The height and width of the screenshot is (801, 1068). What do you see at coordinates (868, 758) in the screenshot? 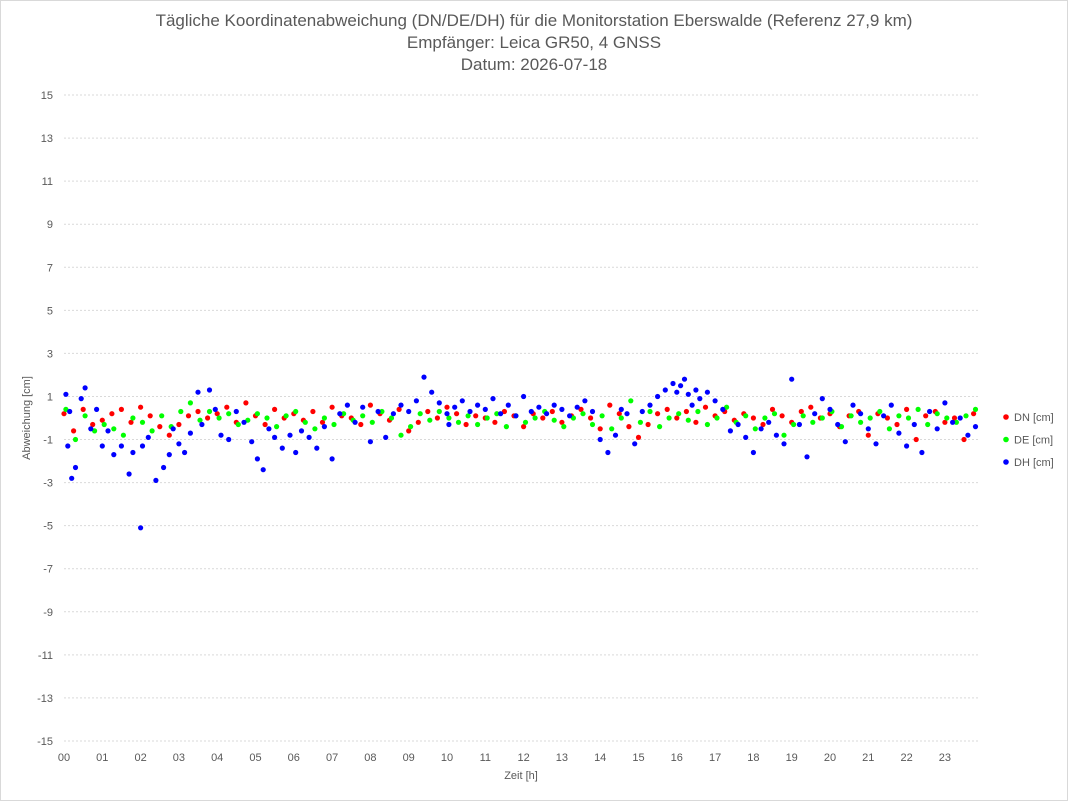
I see `x-tick-label: 21` at bounding box center [868, 758].